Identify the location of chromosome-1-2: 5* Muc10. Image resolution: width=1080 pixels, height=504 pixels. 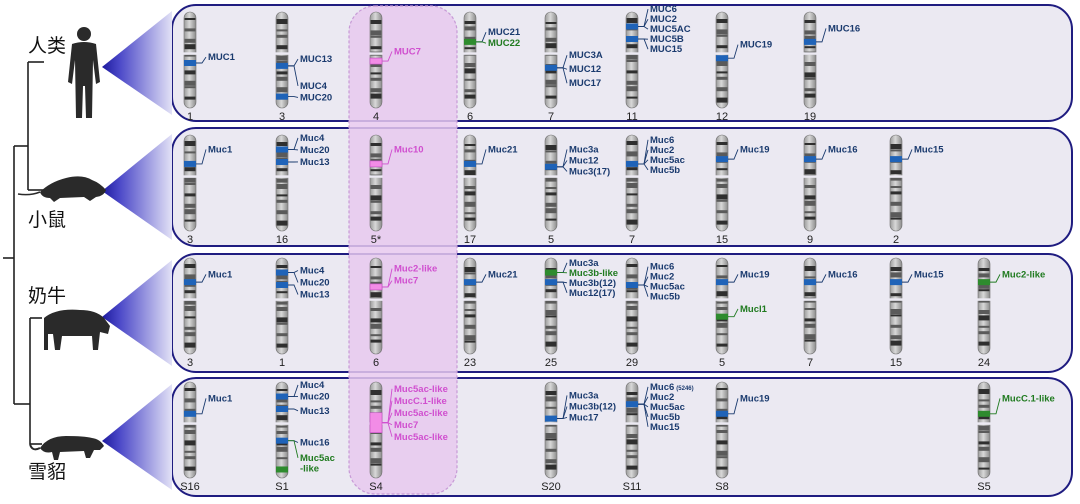
(396, 190).